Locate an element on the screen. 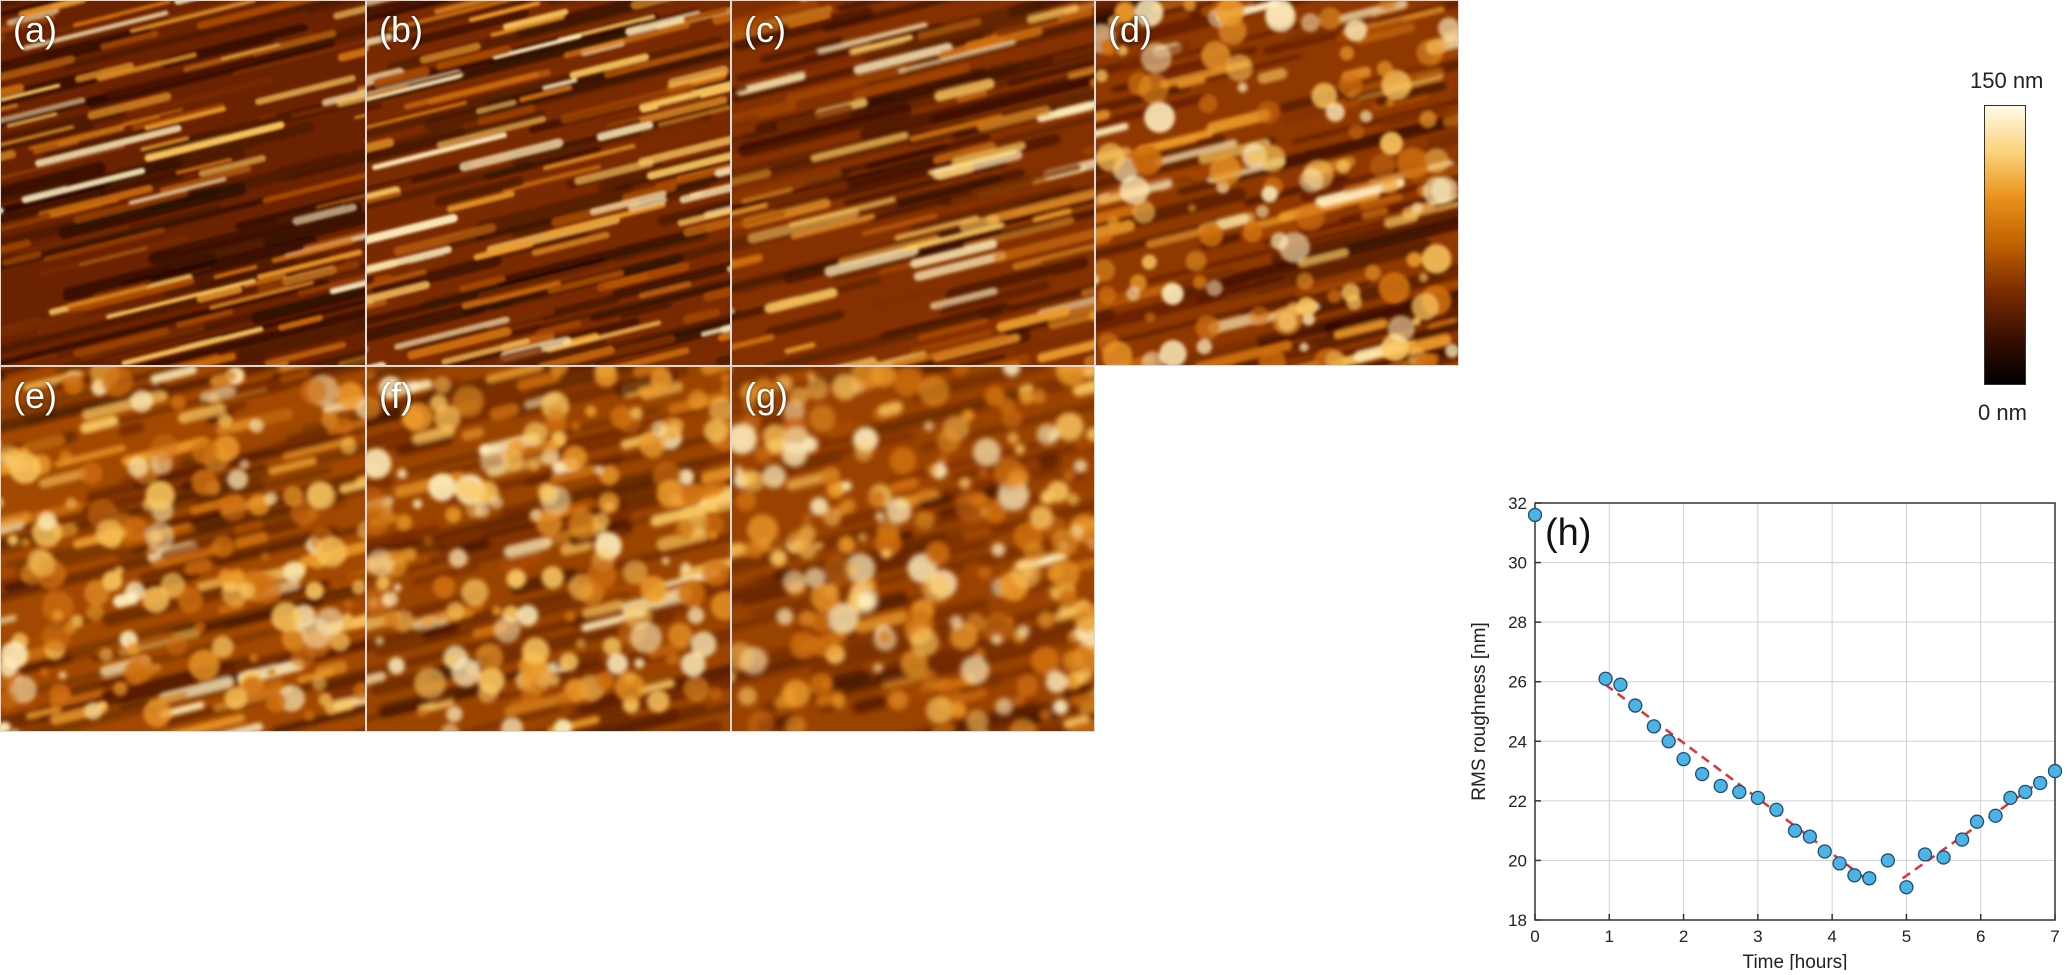 This screenshot has width=2070, height=975. afm-panel-f: (f) is located at coordinates (548, 549).